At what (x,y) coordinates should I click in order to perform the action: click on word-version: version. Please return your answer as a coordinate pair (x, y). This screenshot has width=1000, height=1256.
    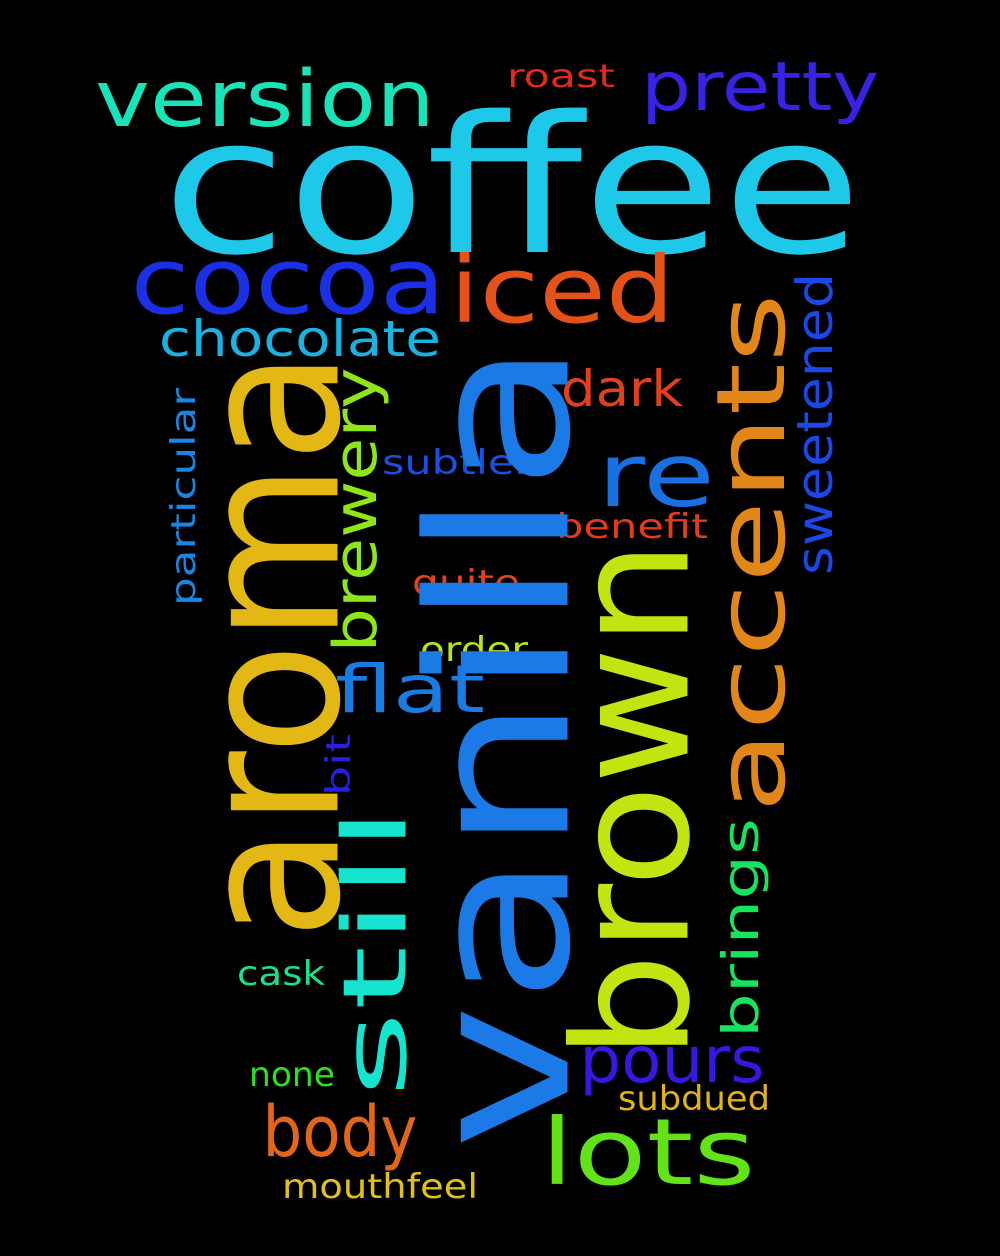
    Looking at the image, I should click on (265, 100).